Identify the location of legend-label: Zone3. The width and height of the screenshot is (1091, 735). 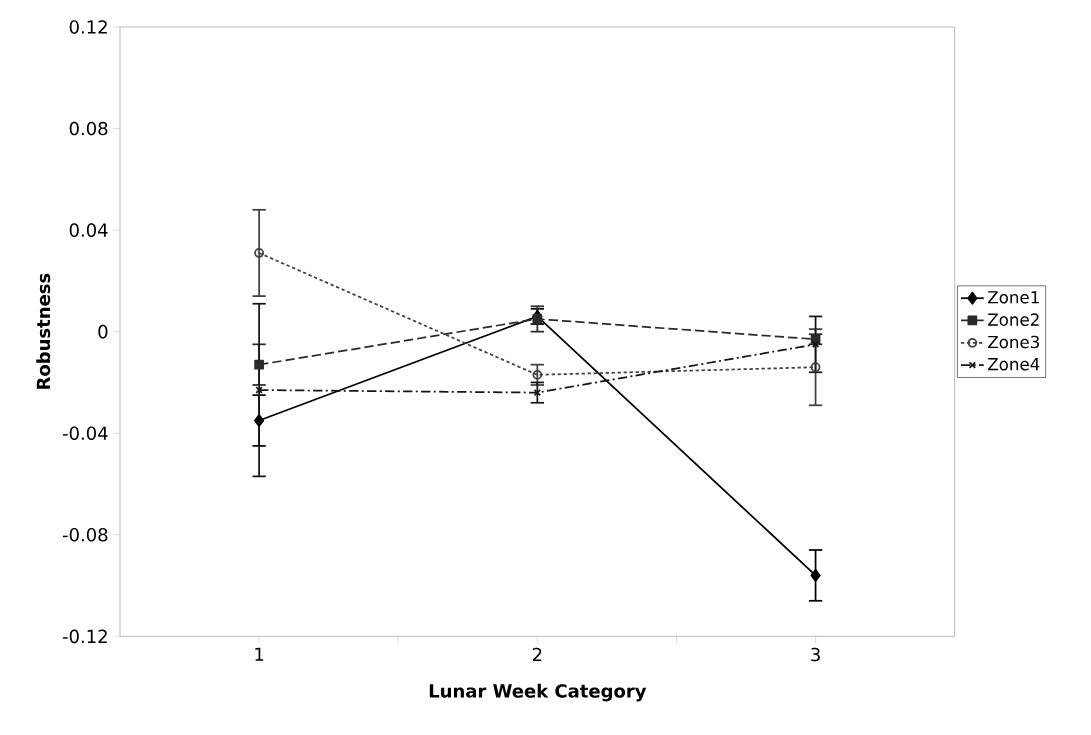
(1013, 342).